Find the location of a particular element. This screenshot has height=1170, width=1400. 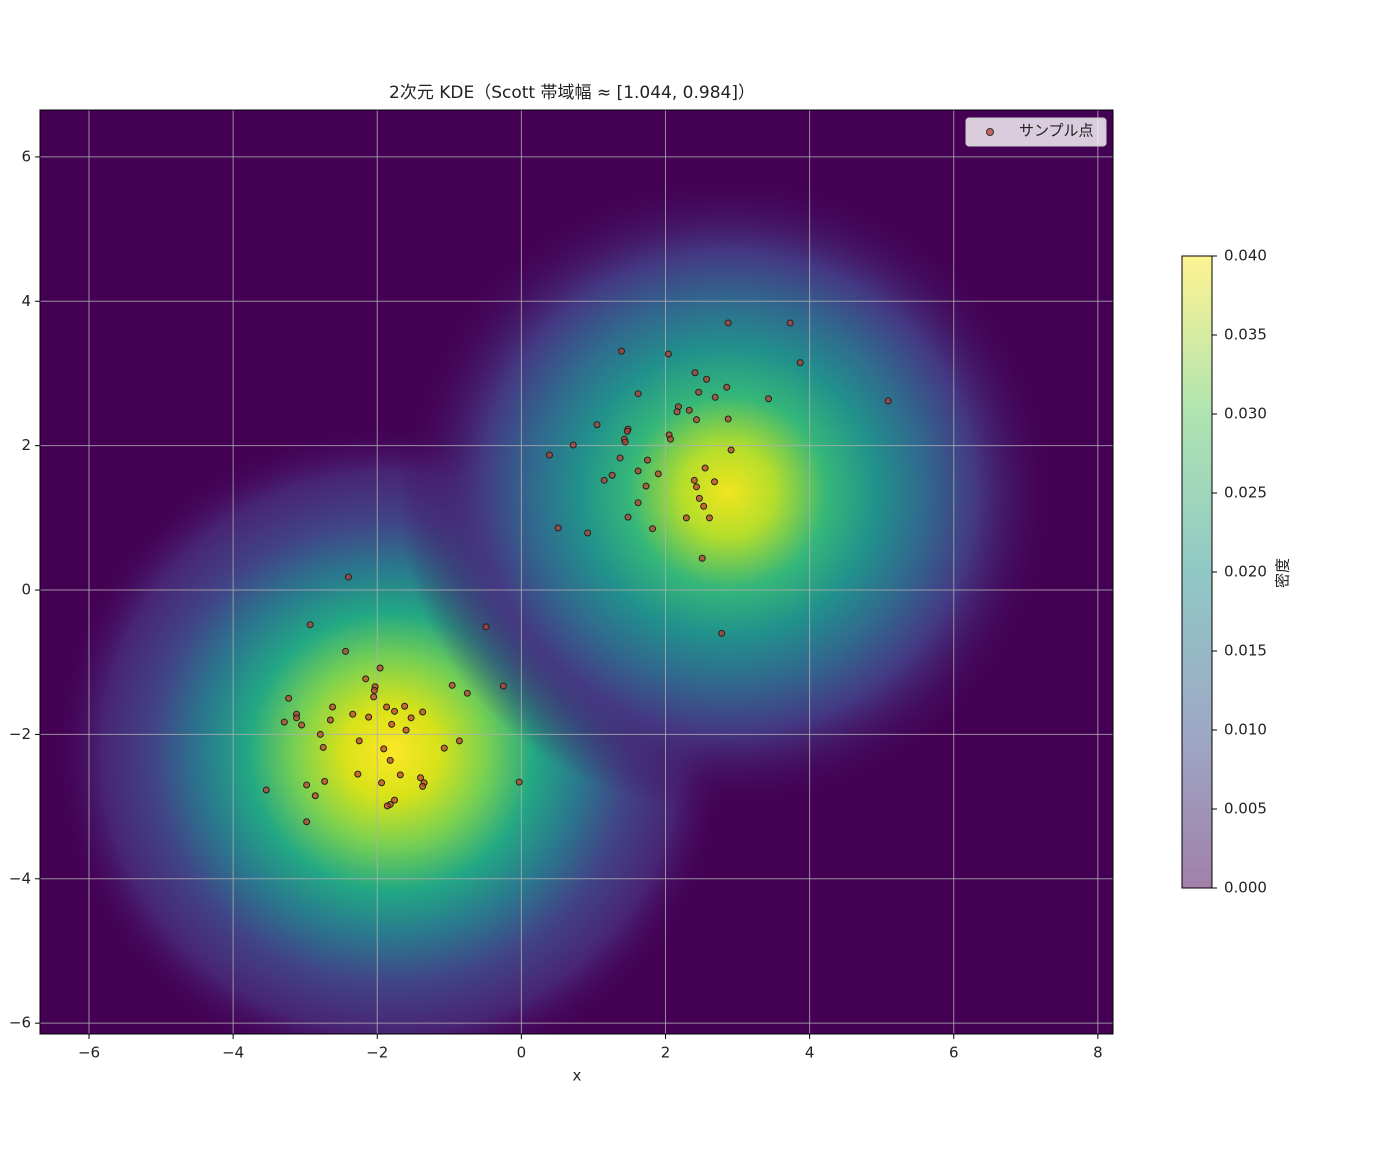

colorbar-tick-label: 0.035 is located at coordinates (1245, 335).